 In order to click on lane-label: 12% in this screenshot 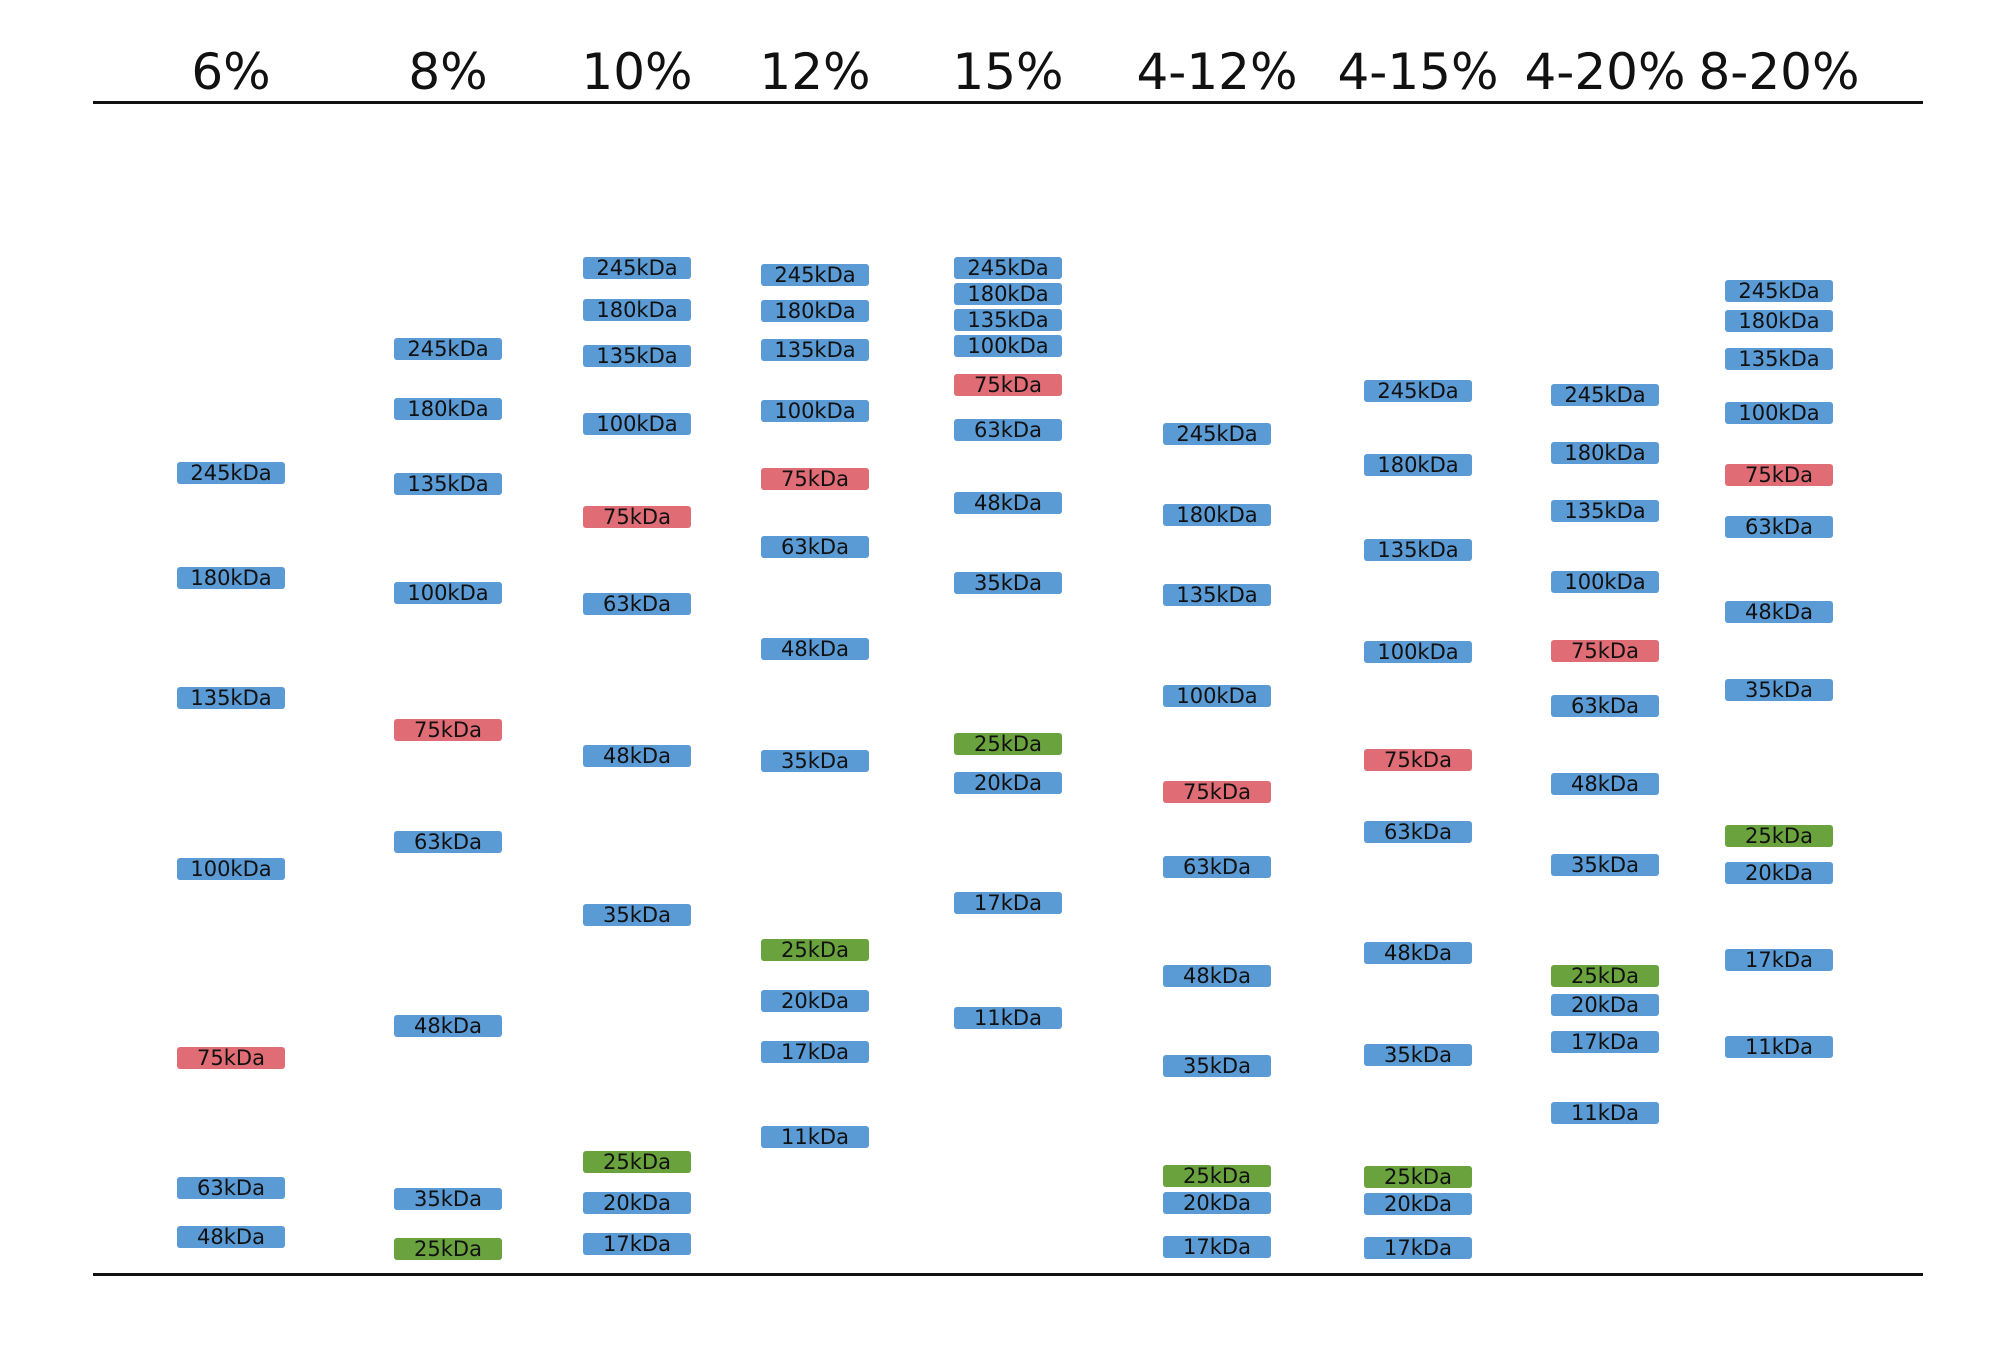, I will do `click(815, 72)`.